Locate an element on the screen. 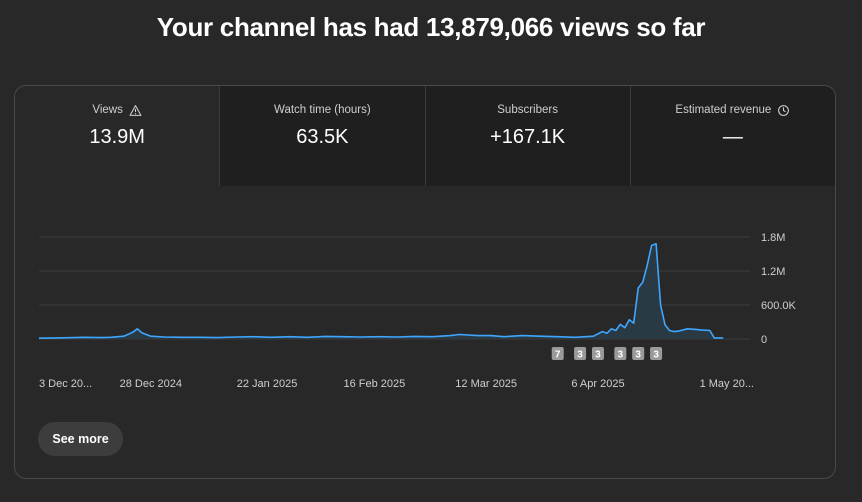 Image resolution: width=862 pixels, height=502 pixels. tab-revenue-value: — is located at coordinates (732, 137).